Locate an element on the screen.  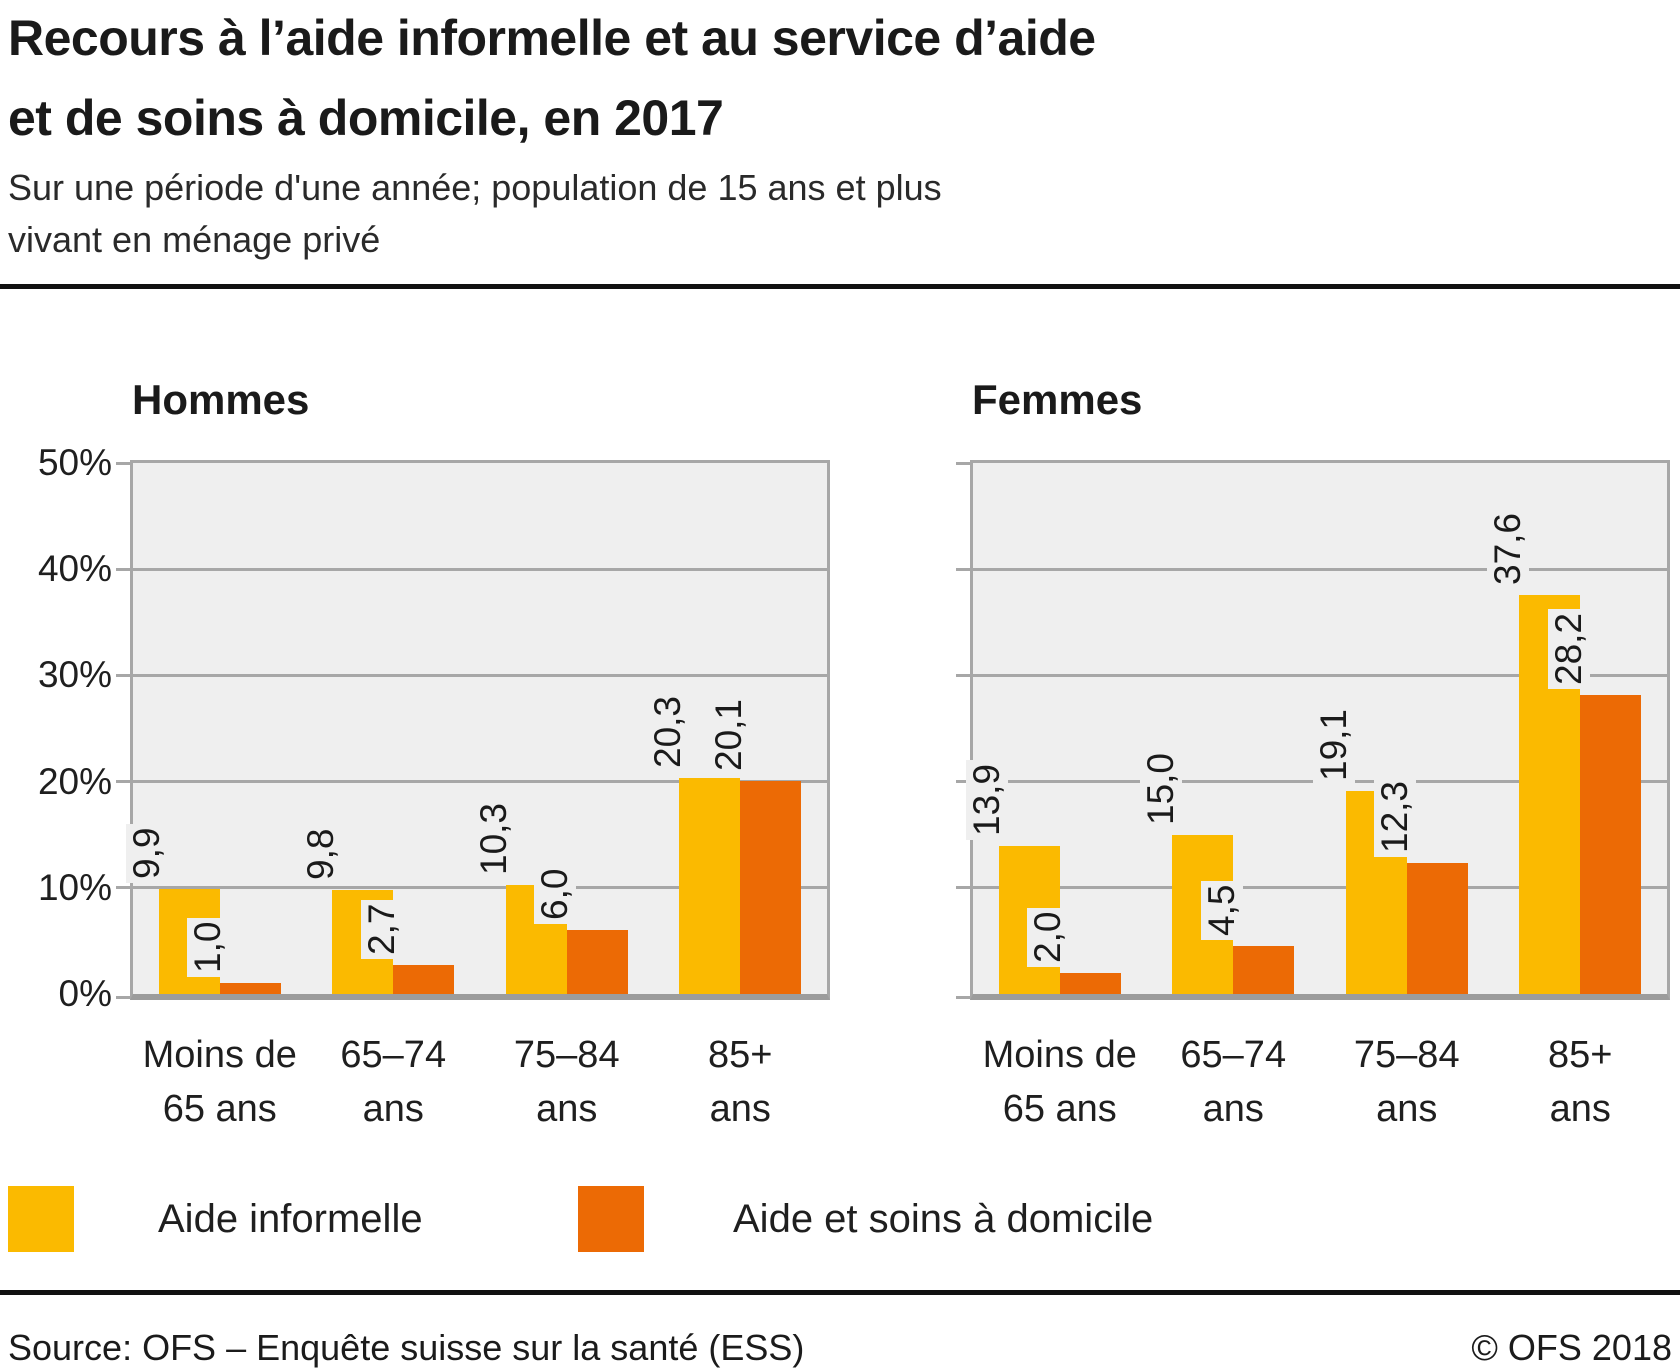
legend-label-aide-informelle: Aide informelle is located at coordinates (290, 1219).